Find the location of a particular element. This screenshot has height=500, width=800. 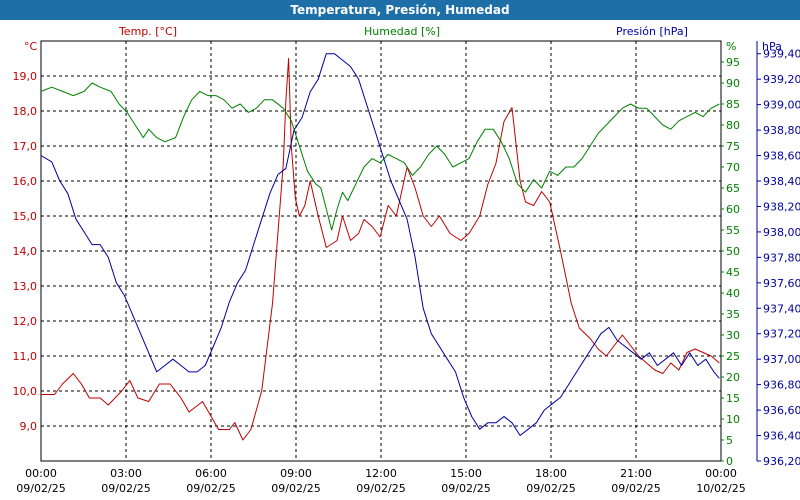

x-tick-label: 12:00 is located at coordinates (381, 473).